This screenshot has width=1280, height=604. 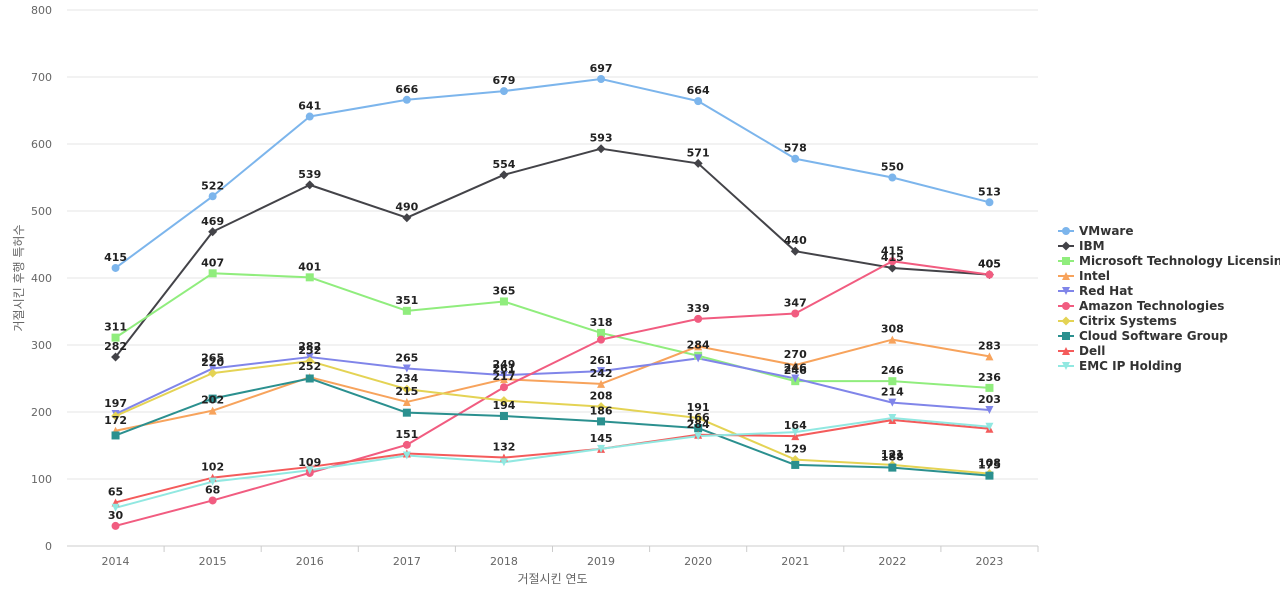 I want to click on legend-item: Citrix Systems, so click(x=1117, y=321).